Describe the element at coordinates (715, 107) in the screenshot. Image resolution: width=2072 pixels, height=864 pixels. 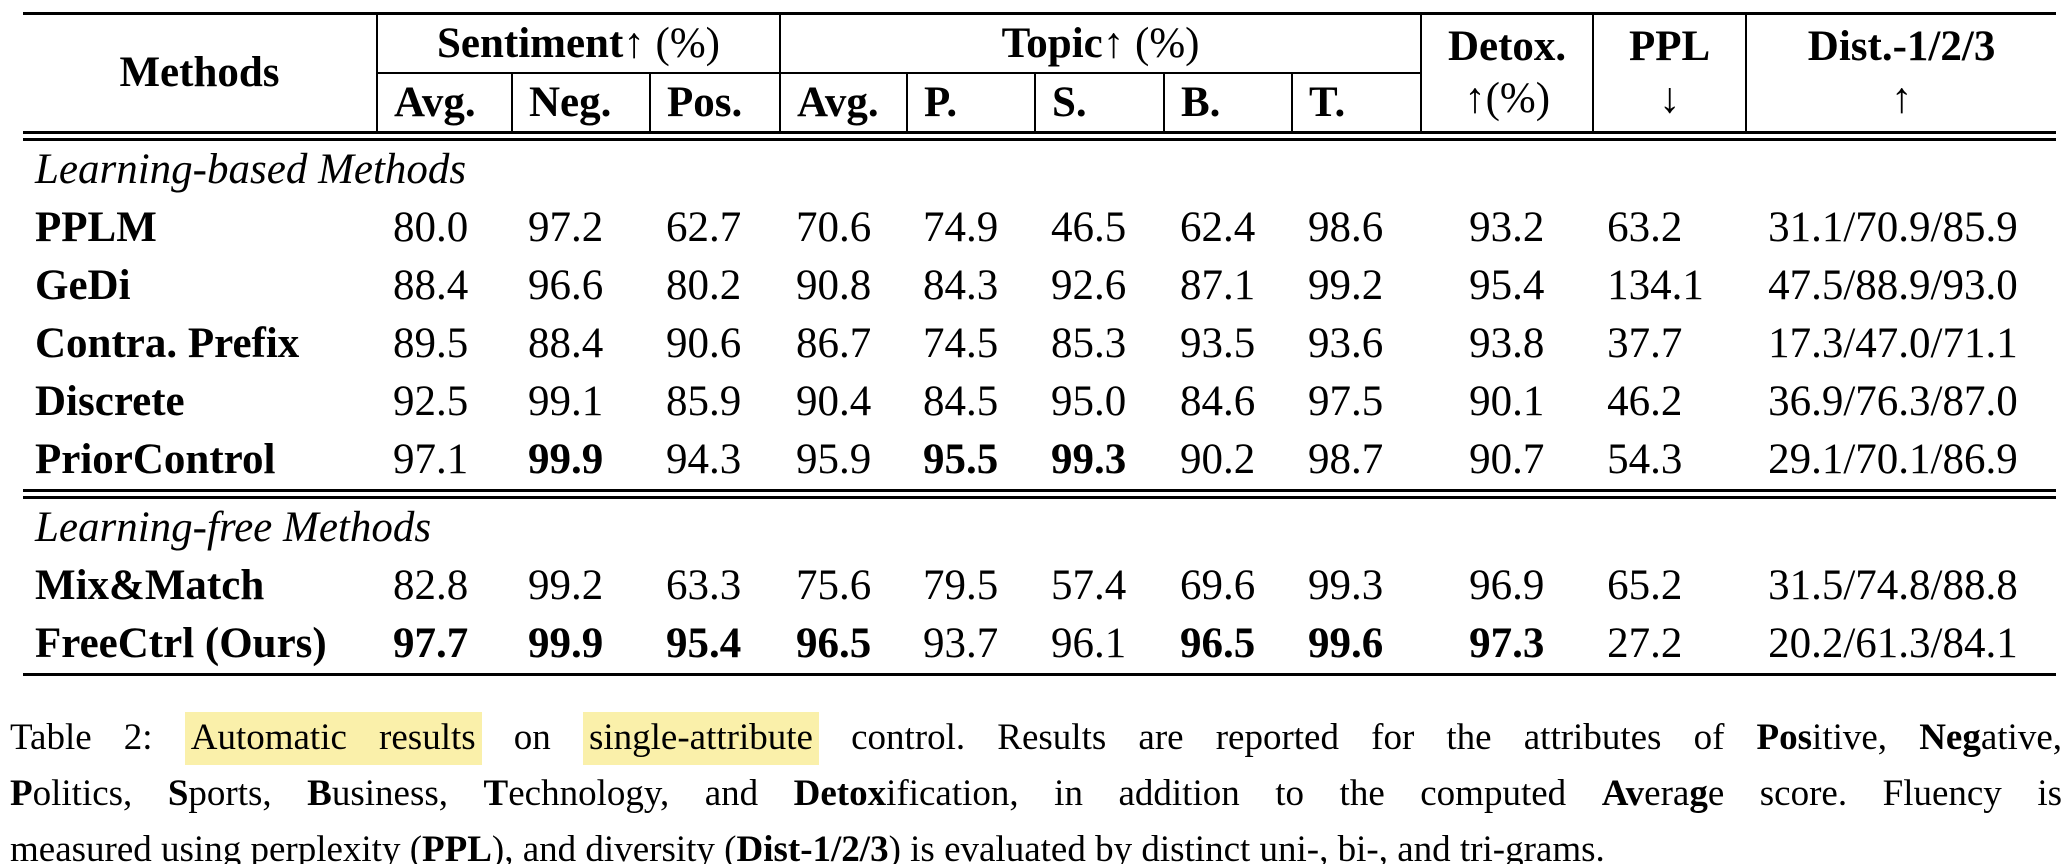
I see `col-header-sent-pos: Pos.` at that location.